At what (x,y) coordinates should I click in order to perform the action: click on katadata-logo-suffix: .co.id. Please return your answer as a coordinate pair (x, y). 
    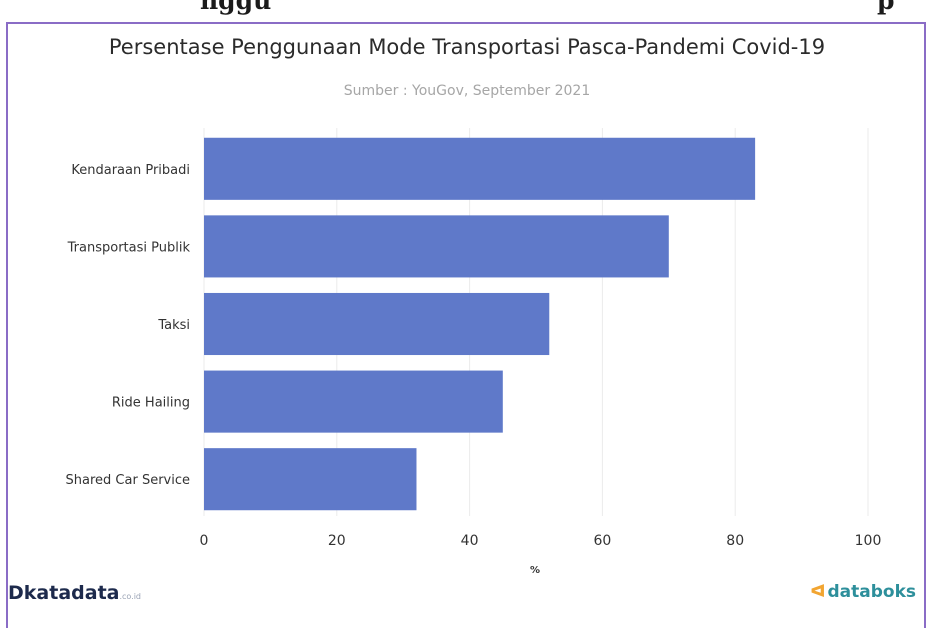
    Looking at the image, I should click on (130, 596).